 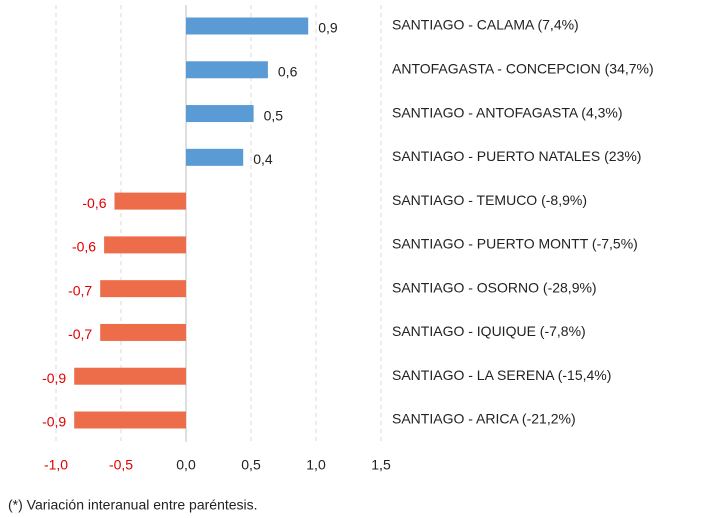 What do you see at coordinates (288, 71) in the screenshot?
I see `data-label: 0,6` at bounding box center [288, 71].